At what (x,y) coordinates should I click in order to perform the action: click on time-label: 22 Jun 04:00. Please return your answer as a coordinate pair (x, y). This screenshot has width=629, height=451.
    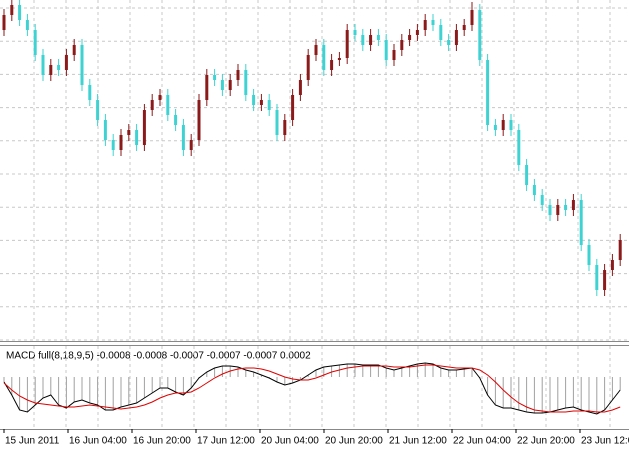
    Looking at the image, I should click on (482, 441).